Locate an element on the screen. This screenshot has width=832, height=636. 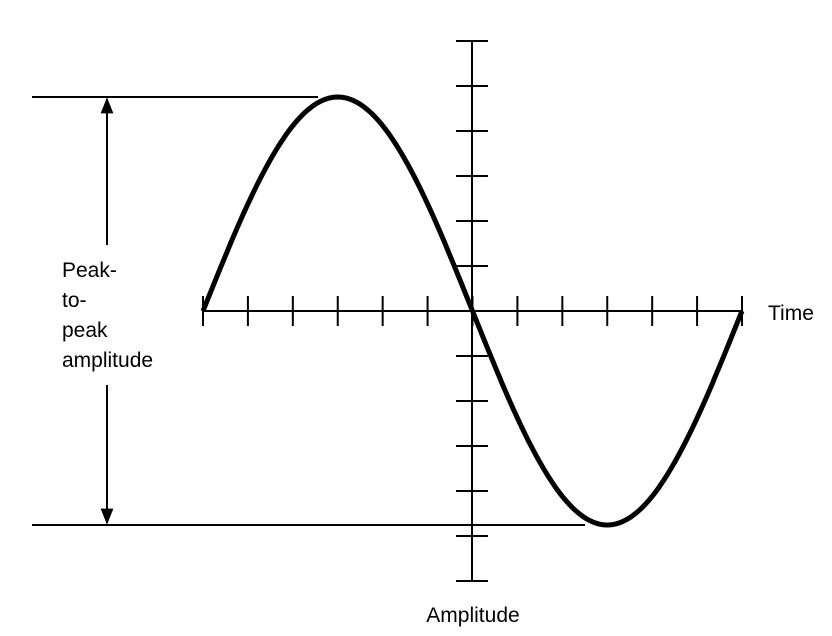
peak-to-peak-label-1: Peak- is located at coordinates (89, 270).